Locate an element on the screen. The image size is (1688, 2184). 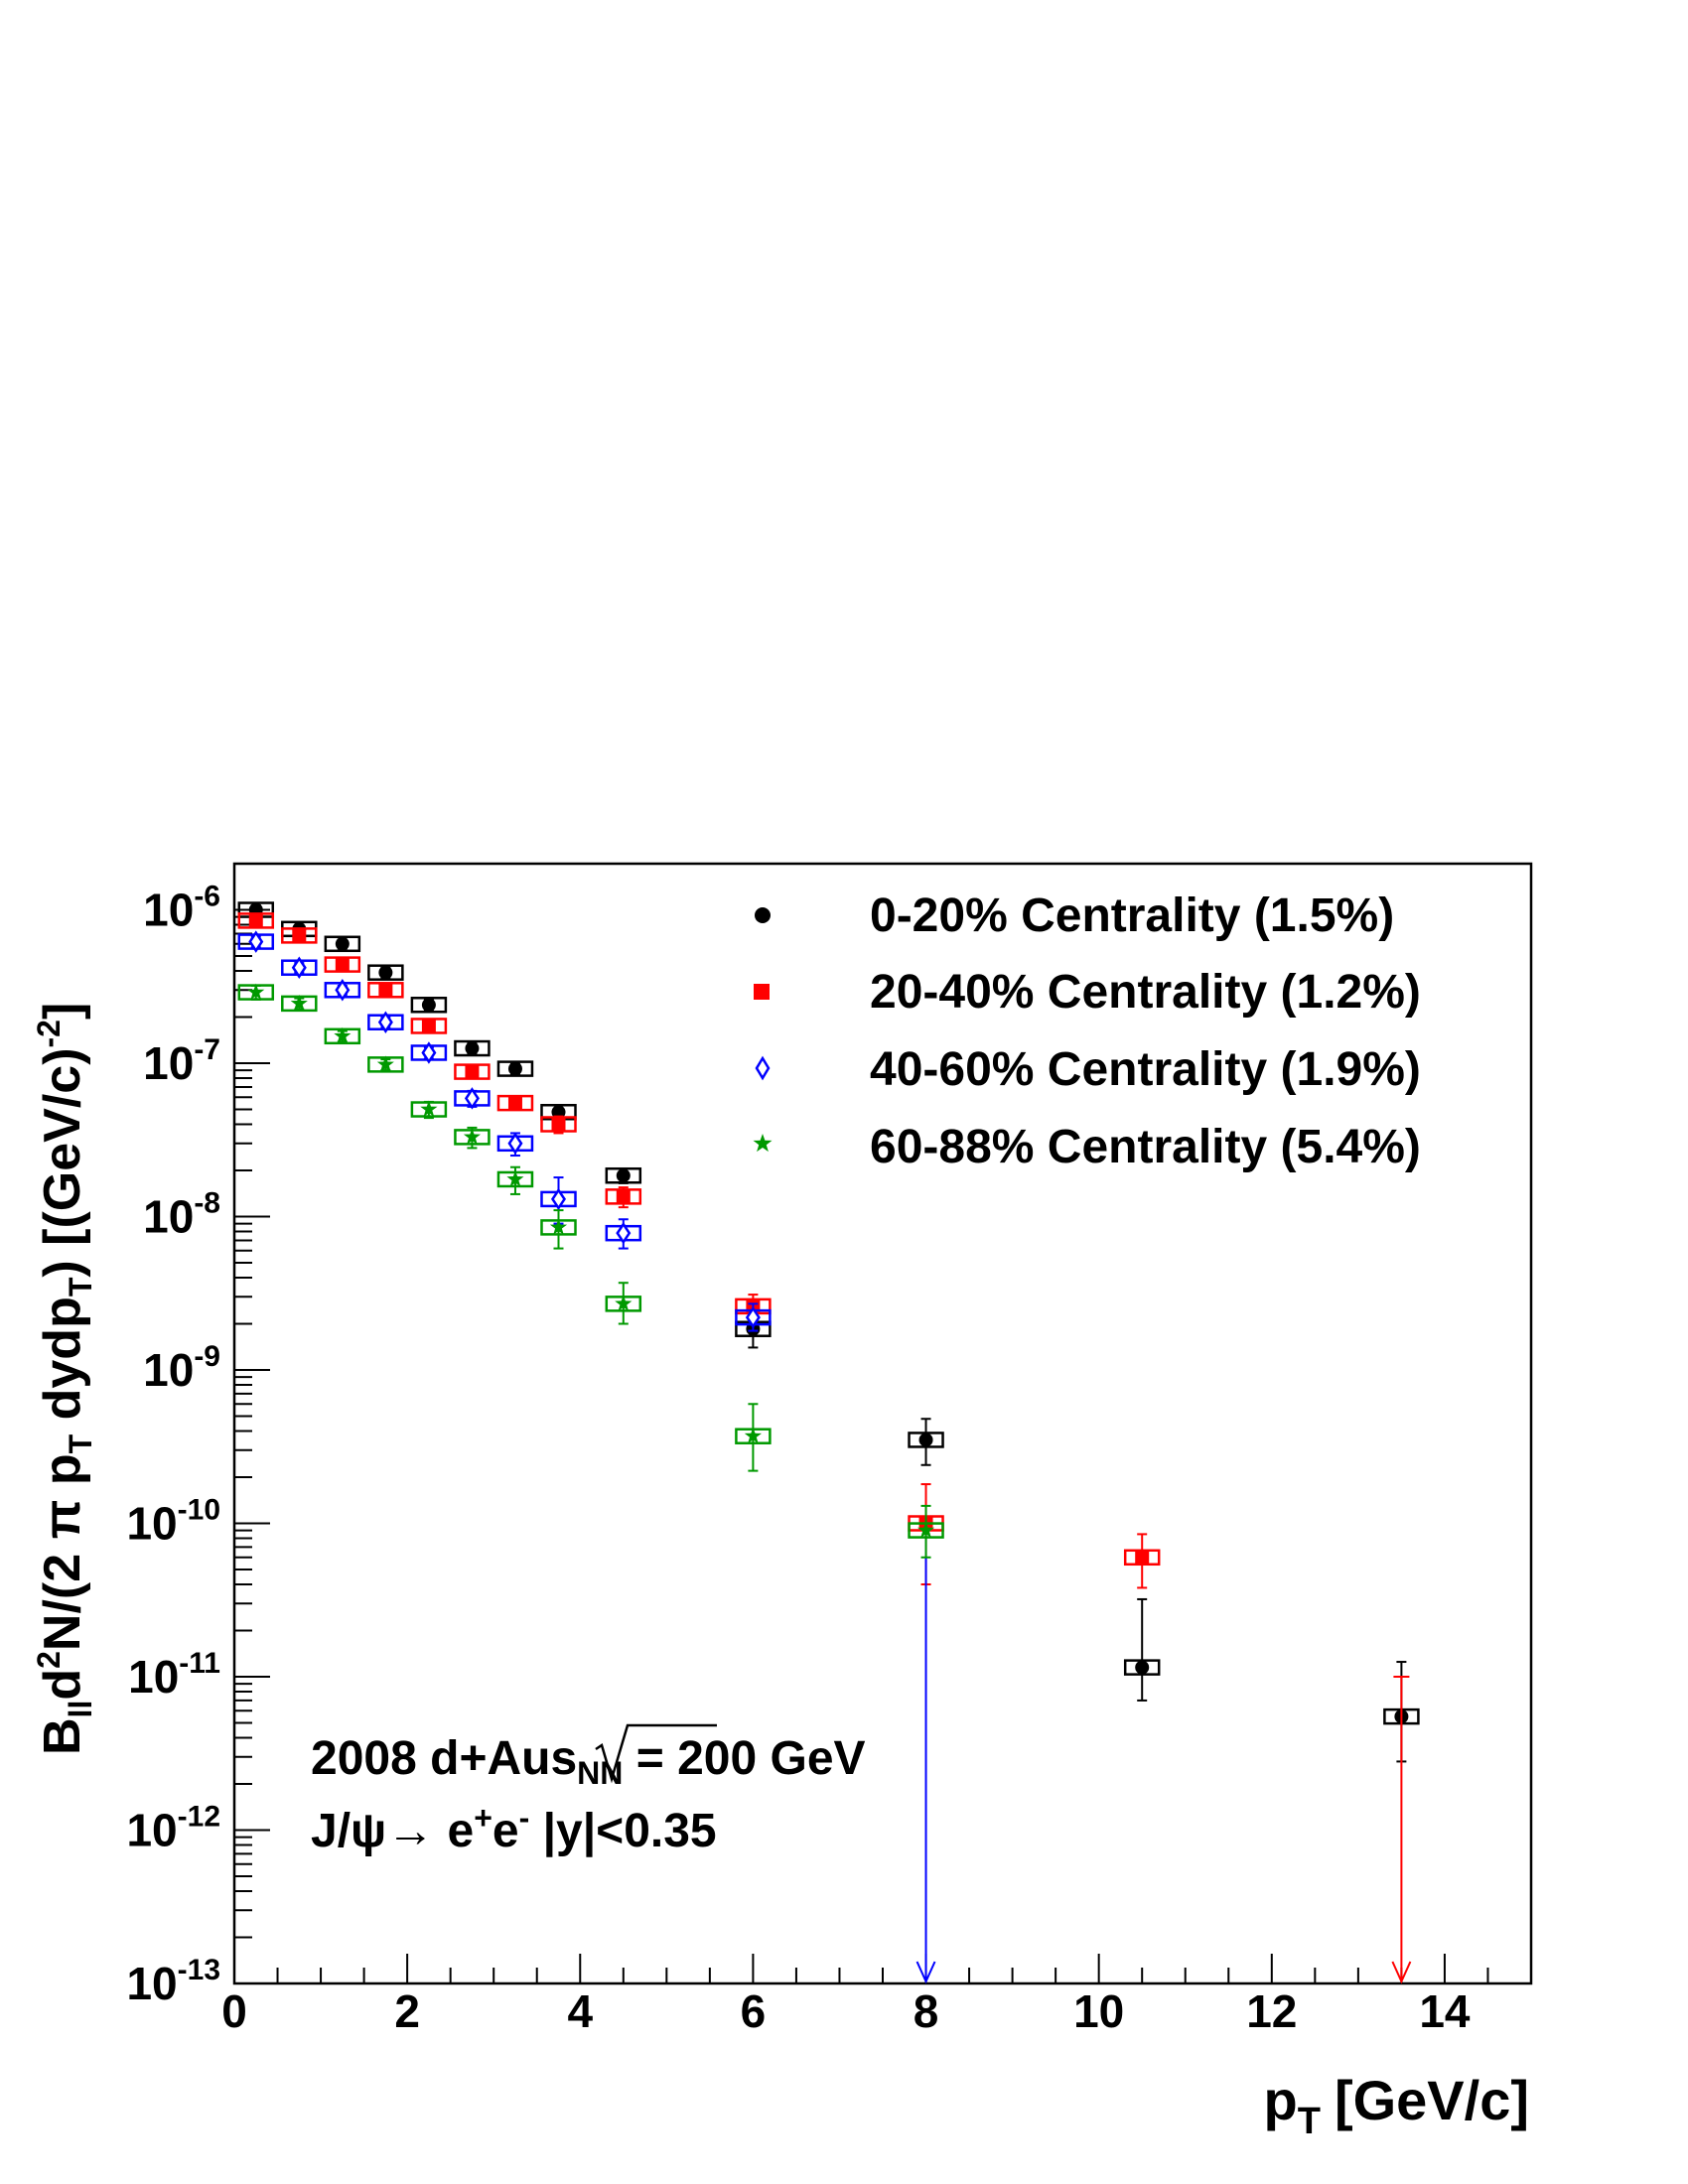
y-tick-exp: -9 is located at coordinates (207, 1356).